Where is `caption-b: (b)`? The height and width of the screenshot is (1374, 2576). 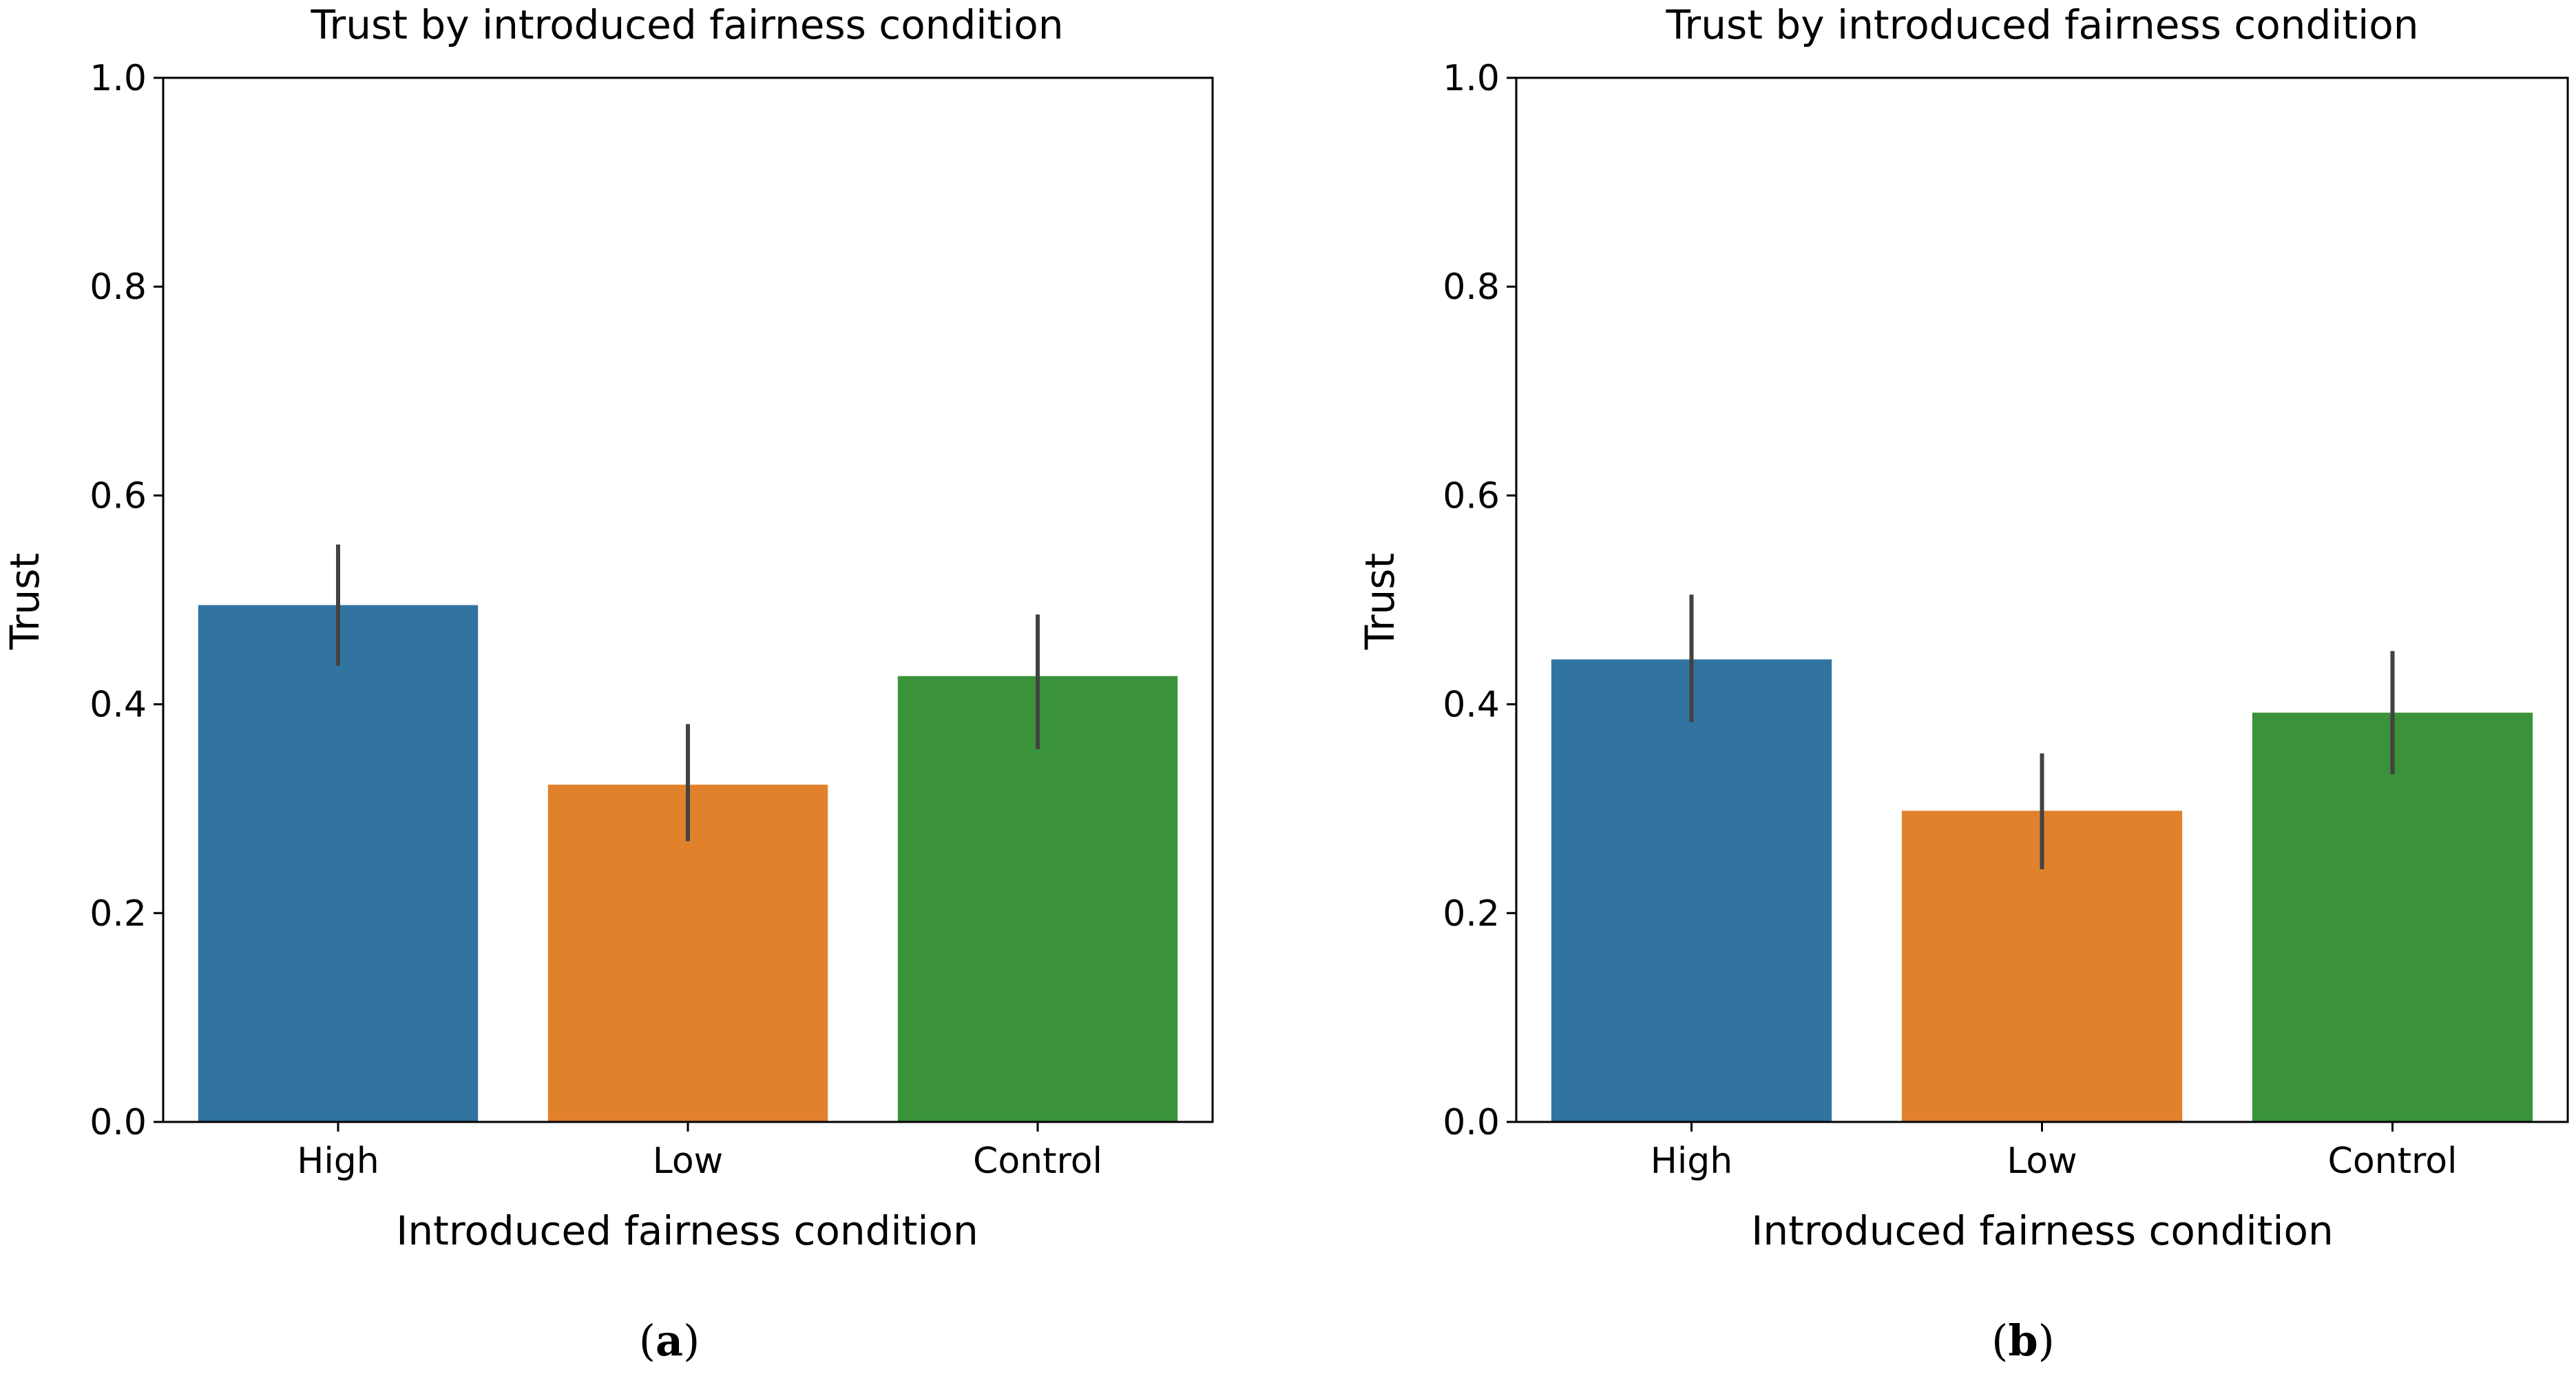
caption-b: (b) is located at coordinates (2023, 1340).